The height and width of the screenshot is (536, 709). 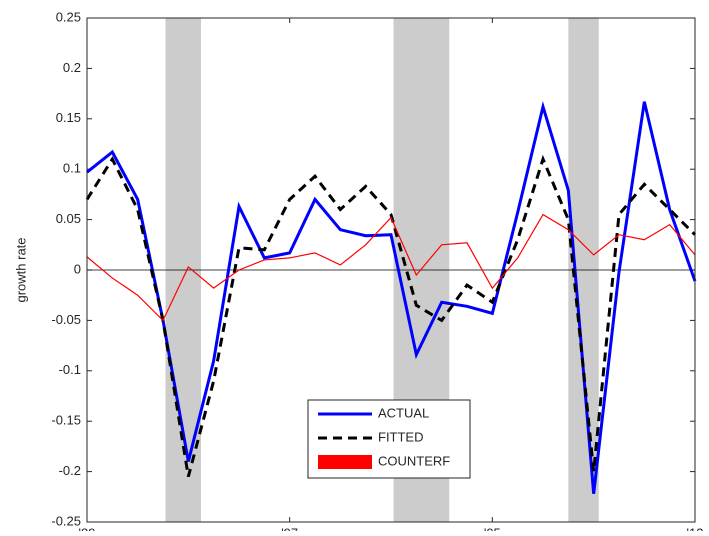 I want to click on y-tick-label: 0.2, so click(x=72, y=67).